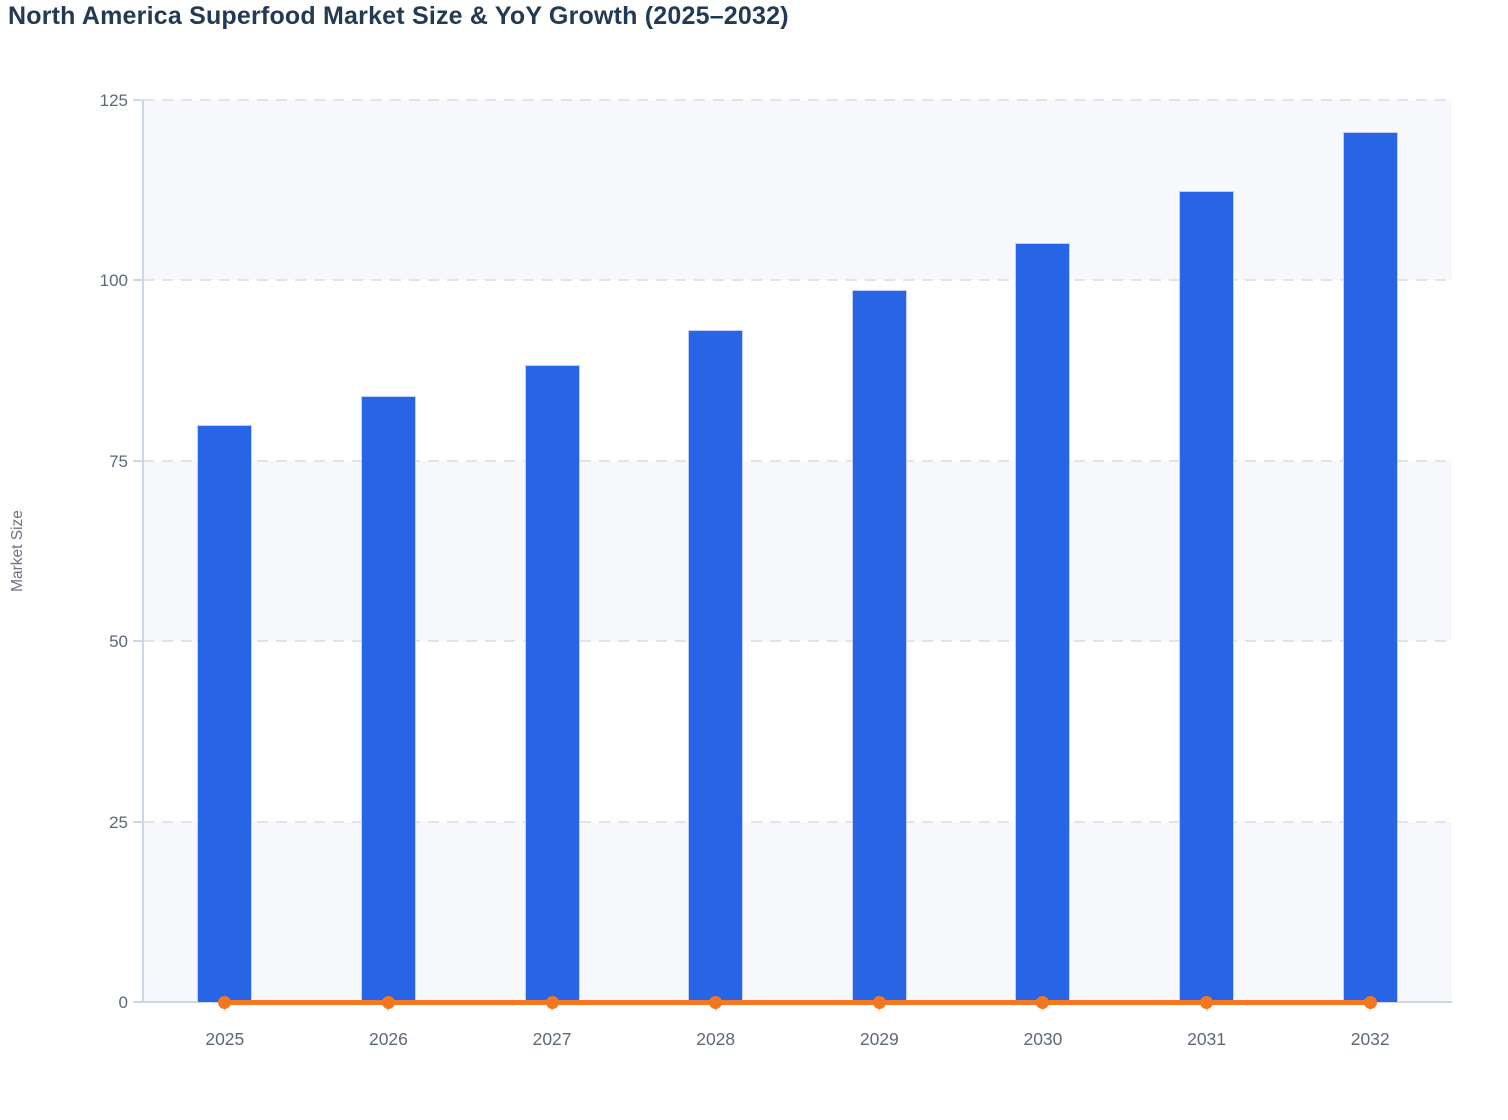 The image size is (1508, 1120). Describe the element at coordinates (1207, 1039) in the screenshot. I see `x-tick-label-2031: 2031` at that location.